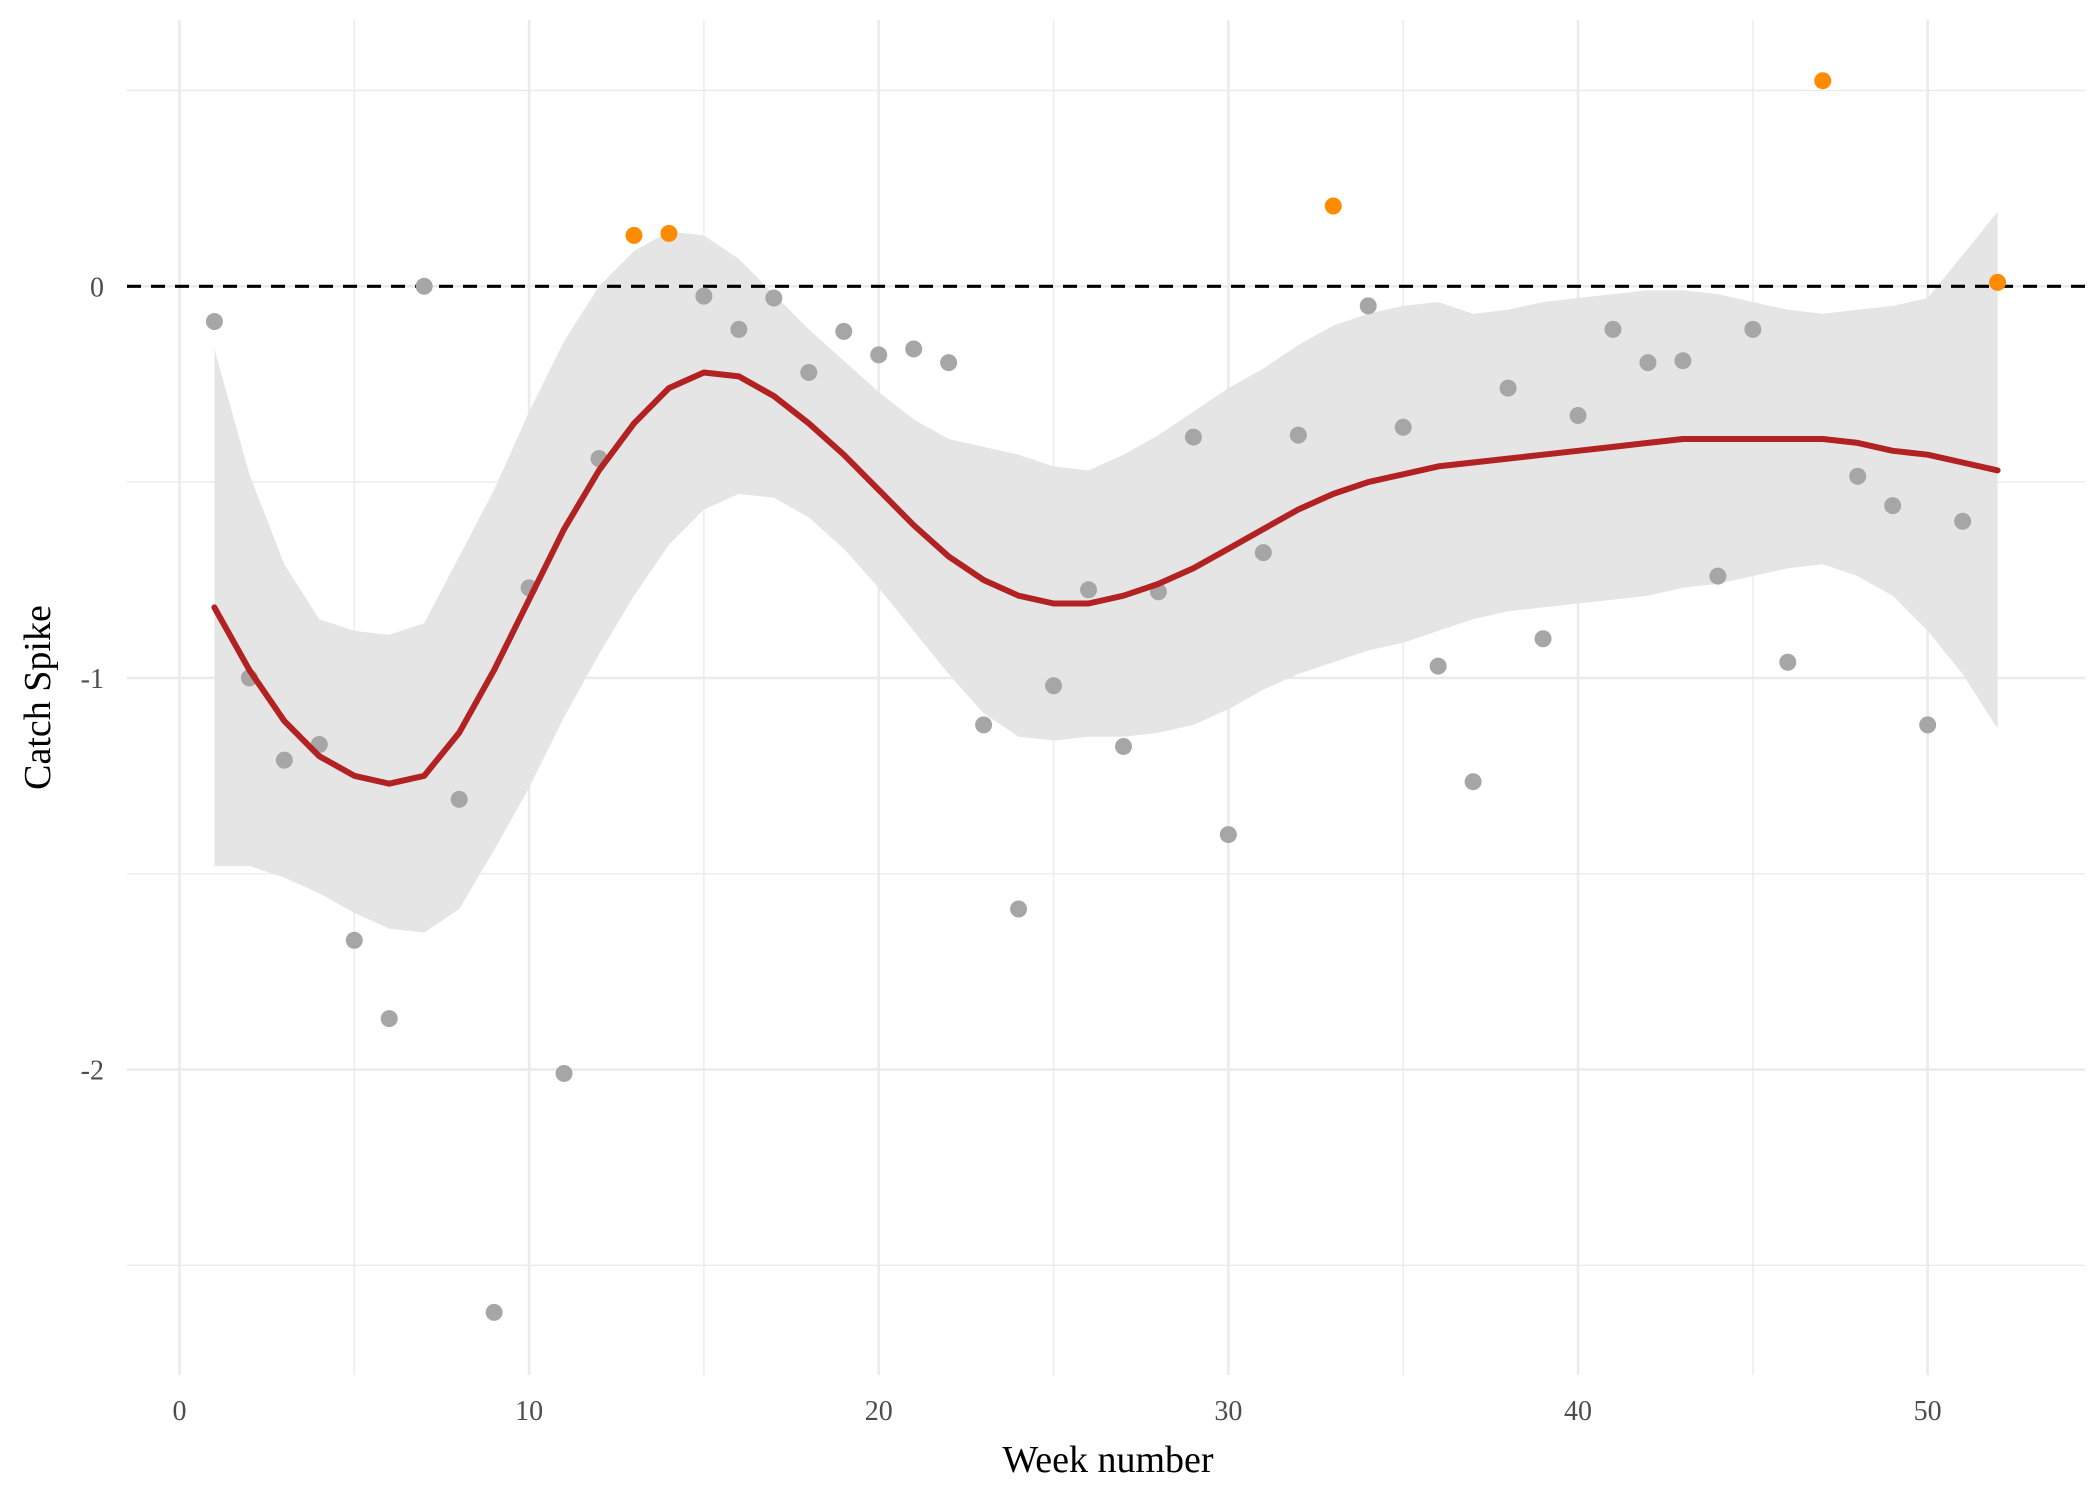 This screenshot has height=1500, width=2100. Describe the element at coordinates (1928, 1411) in the screenshot. I see `x-tick-label: 50` at that location.